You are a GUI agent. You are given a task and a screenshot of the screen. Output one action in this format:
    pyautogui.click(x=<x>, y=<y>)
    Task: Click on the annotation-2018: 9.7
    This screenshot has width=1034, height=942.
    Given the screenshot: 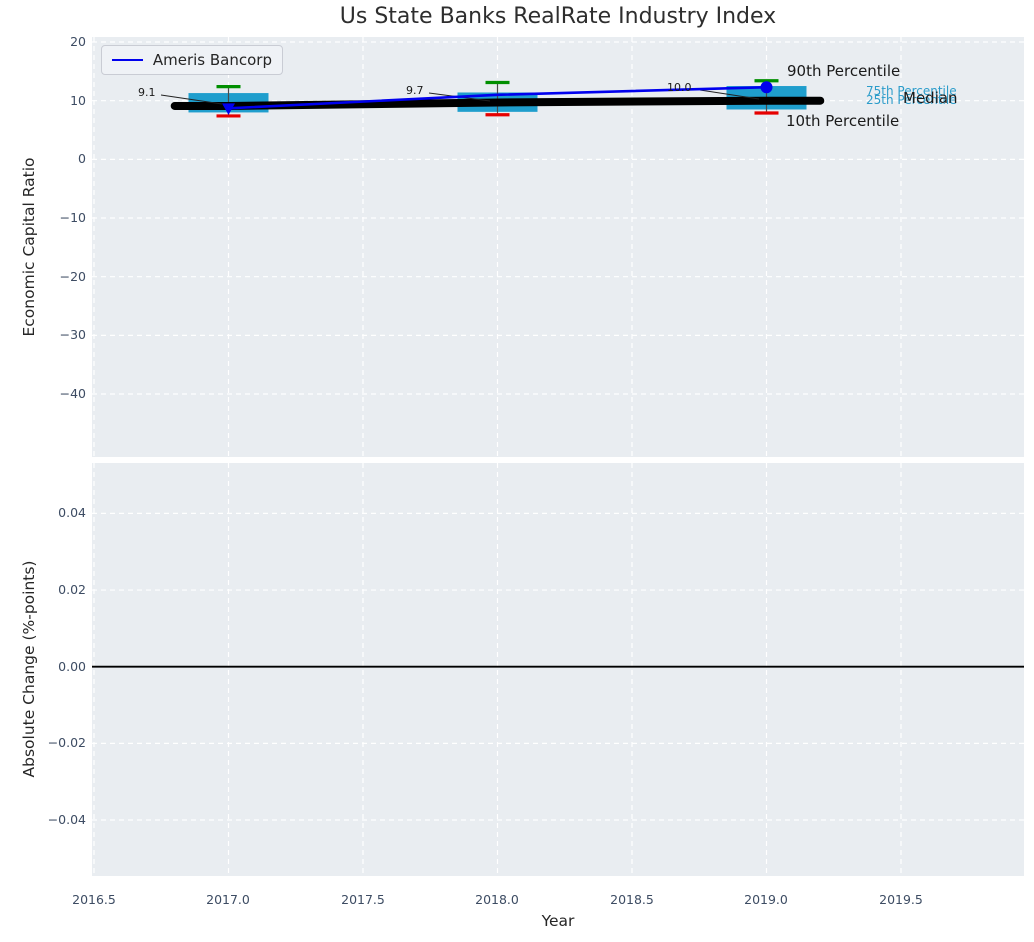 What is the action you would take?
    pyautogui.click(x=415, y=90)
    